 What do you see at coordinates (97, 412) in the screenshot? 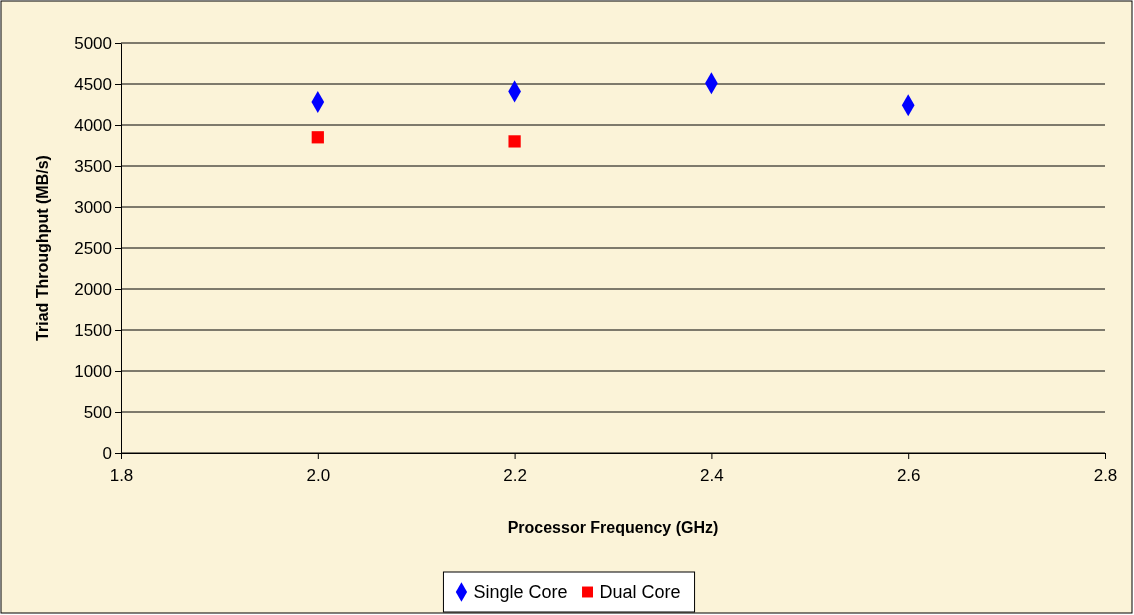
I see `y-tick-label: 500` at bounding box center [97, 412].